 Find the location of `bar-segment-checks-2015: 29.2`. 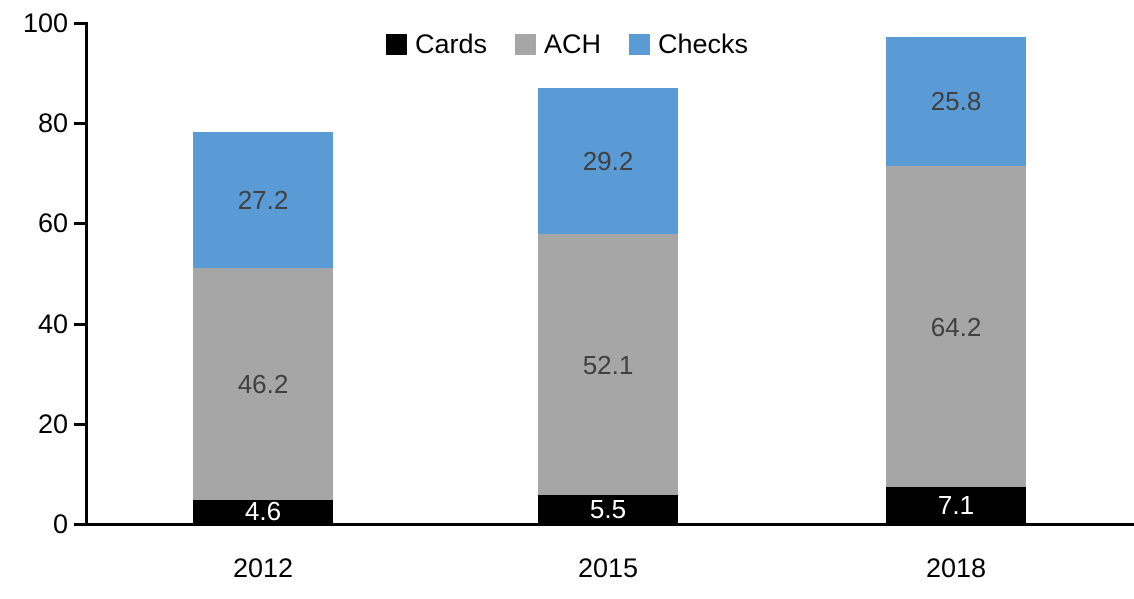

bar-segment-checks-2015: 29.2 is located at coordinates (608, 161).